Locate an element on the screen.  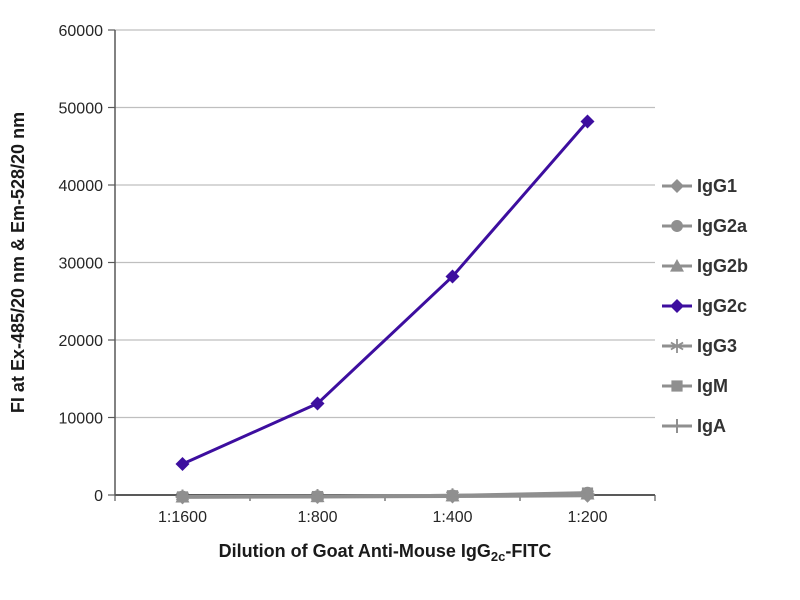
legend-label: IgA is located at coordinates (711, 426).